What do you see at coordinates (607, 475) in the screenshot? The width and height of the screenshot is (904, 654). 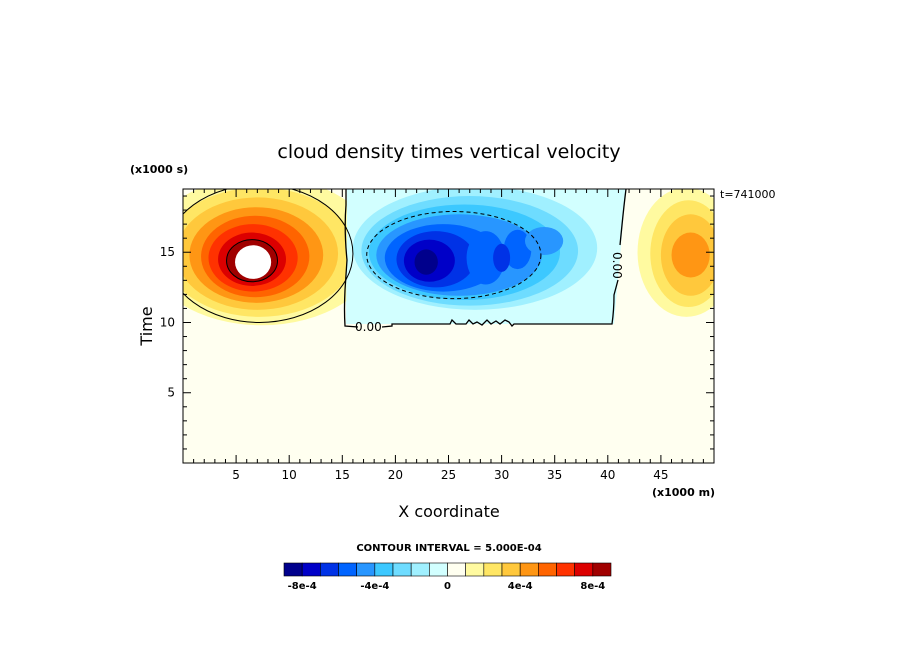 I see `x-tick-label: 40` at bounding box center [607, 475].